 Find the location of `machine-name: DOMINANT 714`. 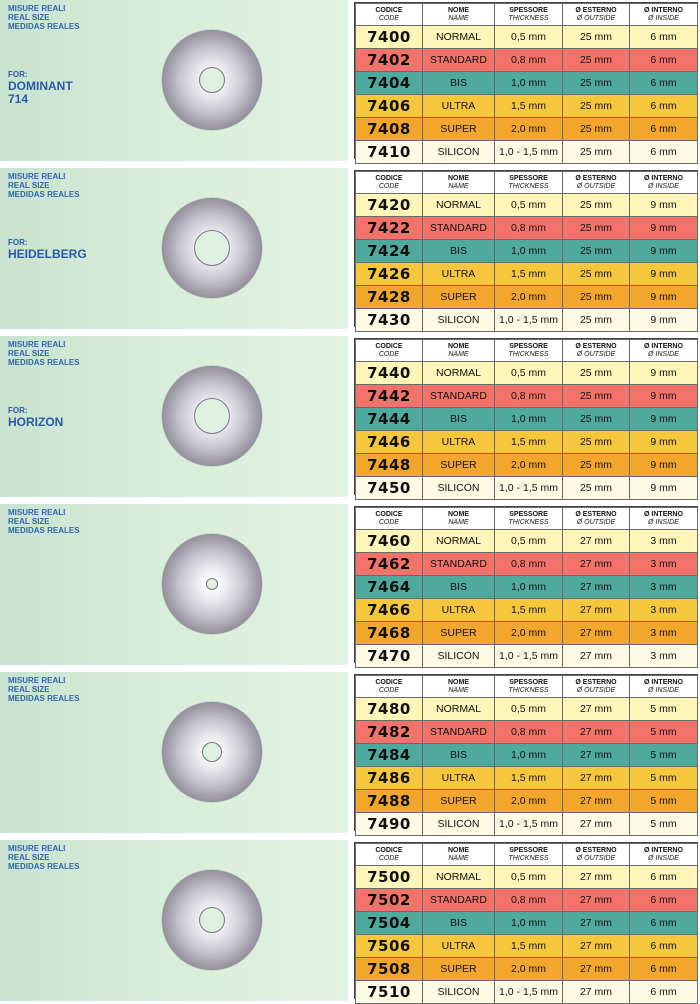

machine-name: DOMINANT 714 is located at coordinates (40, 92).